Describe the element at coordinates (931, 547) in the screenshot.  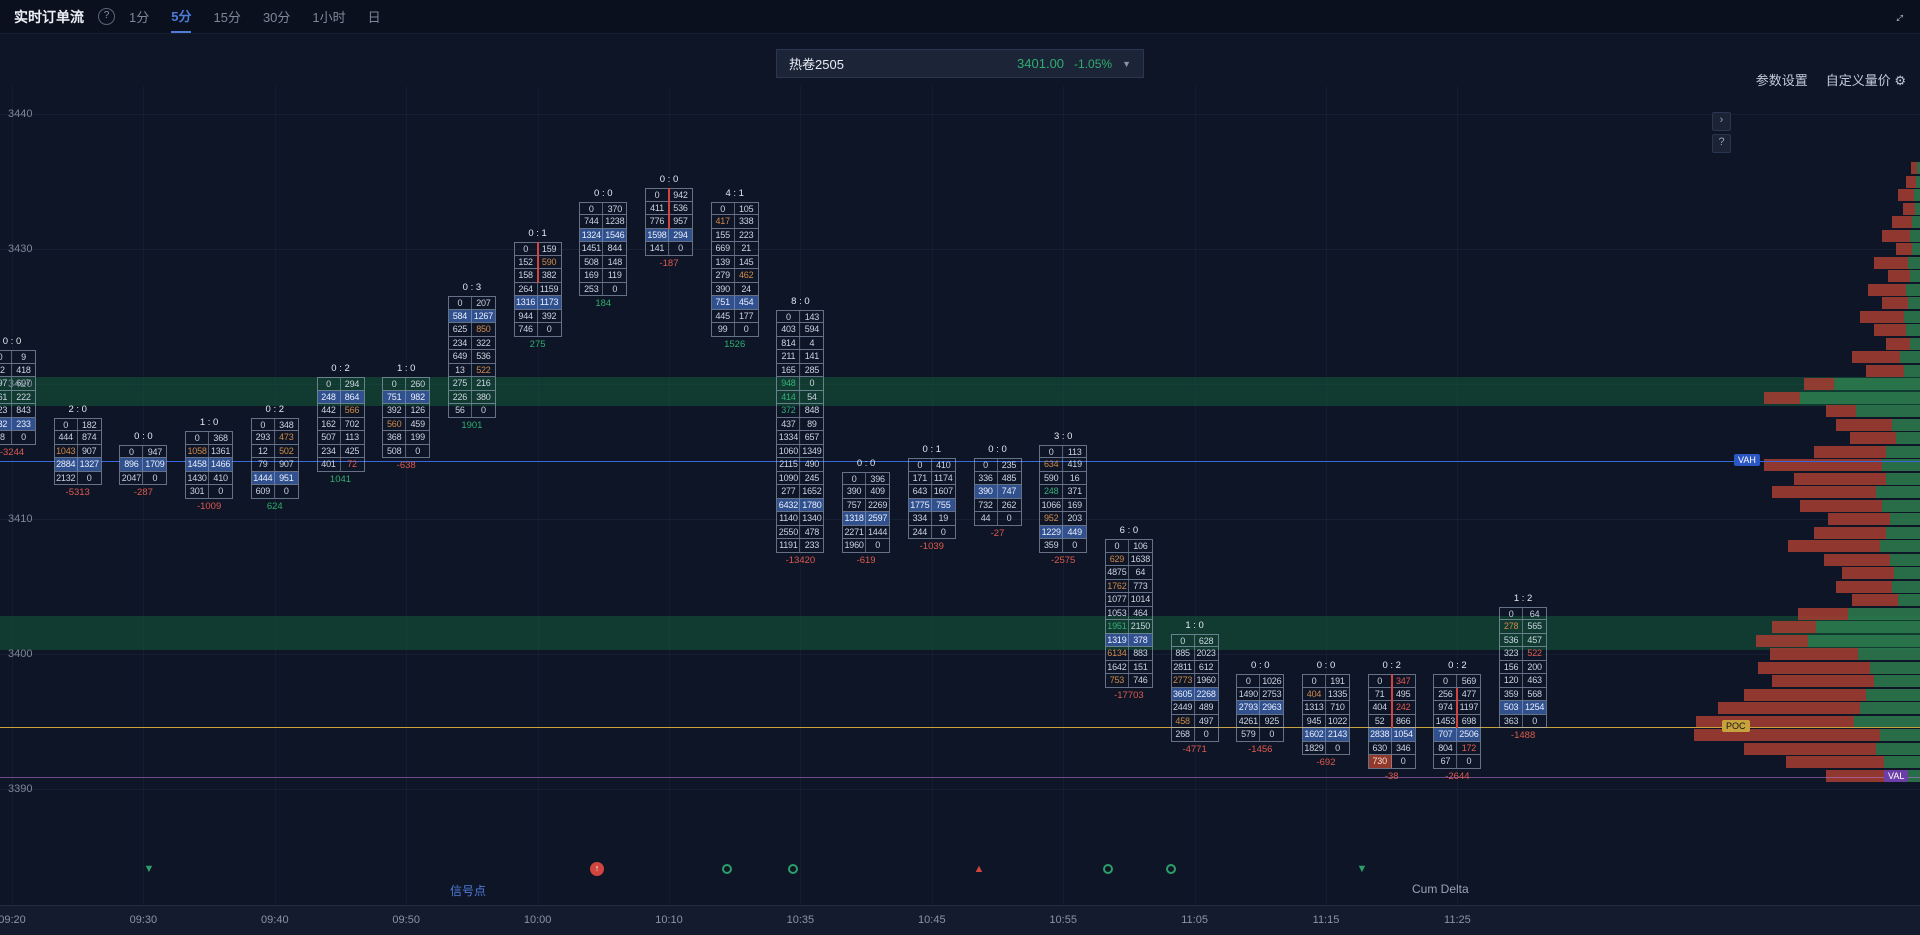
I see `delta-footer: -1039` at that location.